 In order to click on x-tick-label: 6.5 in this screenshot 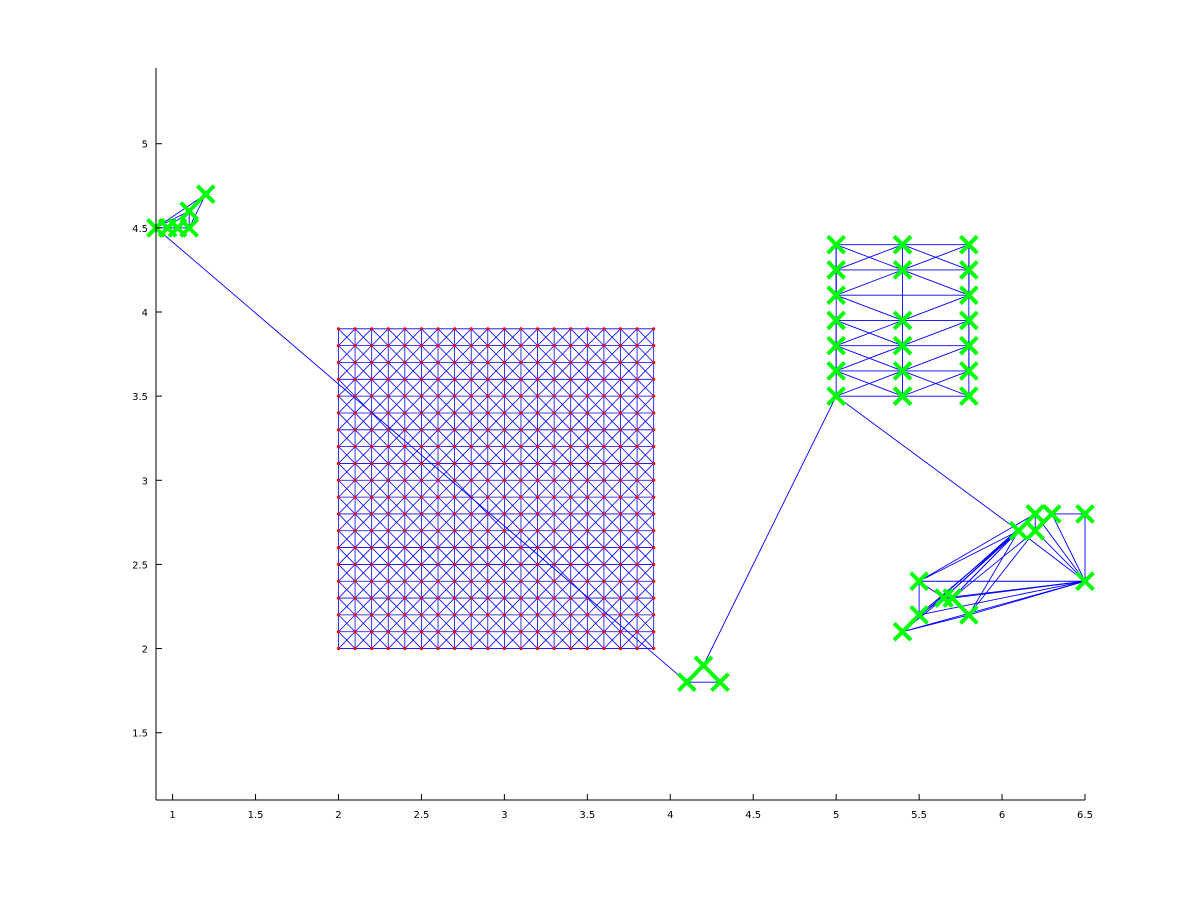, I will do `click(1085, 815)`.